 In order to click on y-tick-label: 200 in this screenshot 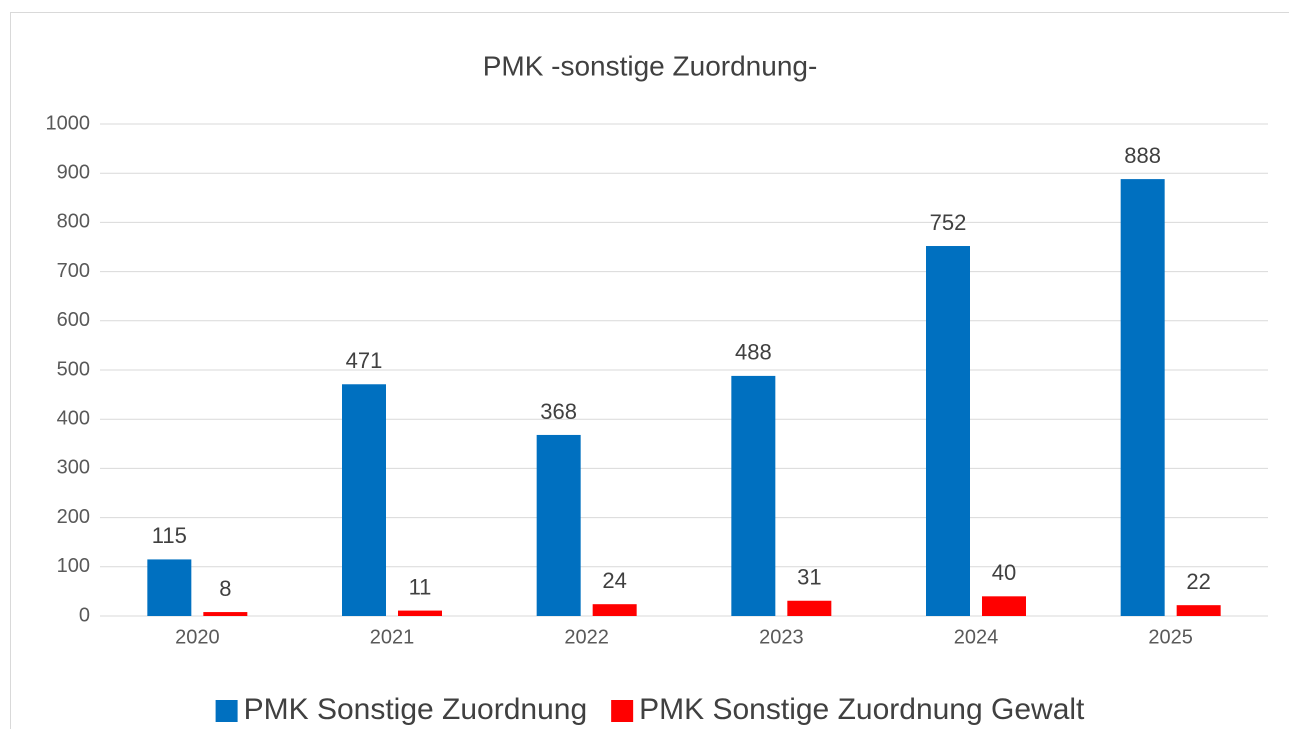, I will do `click(73, 517)`.